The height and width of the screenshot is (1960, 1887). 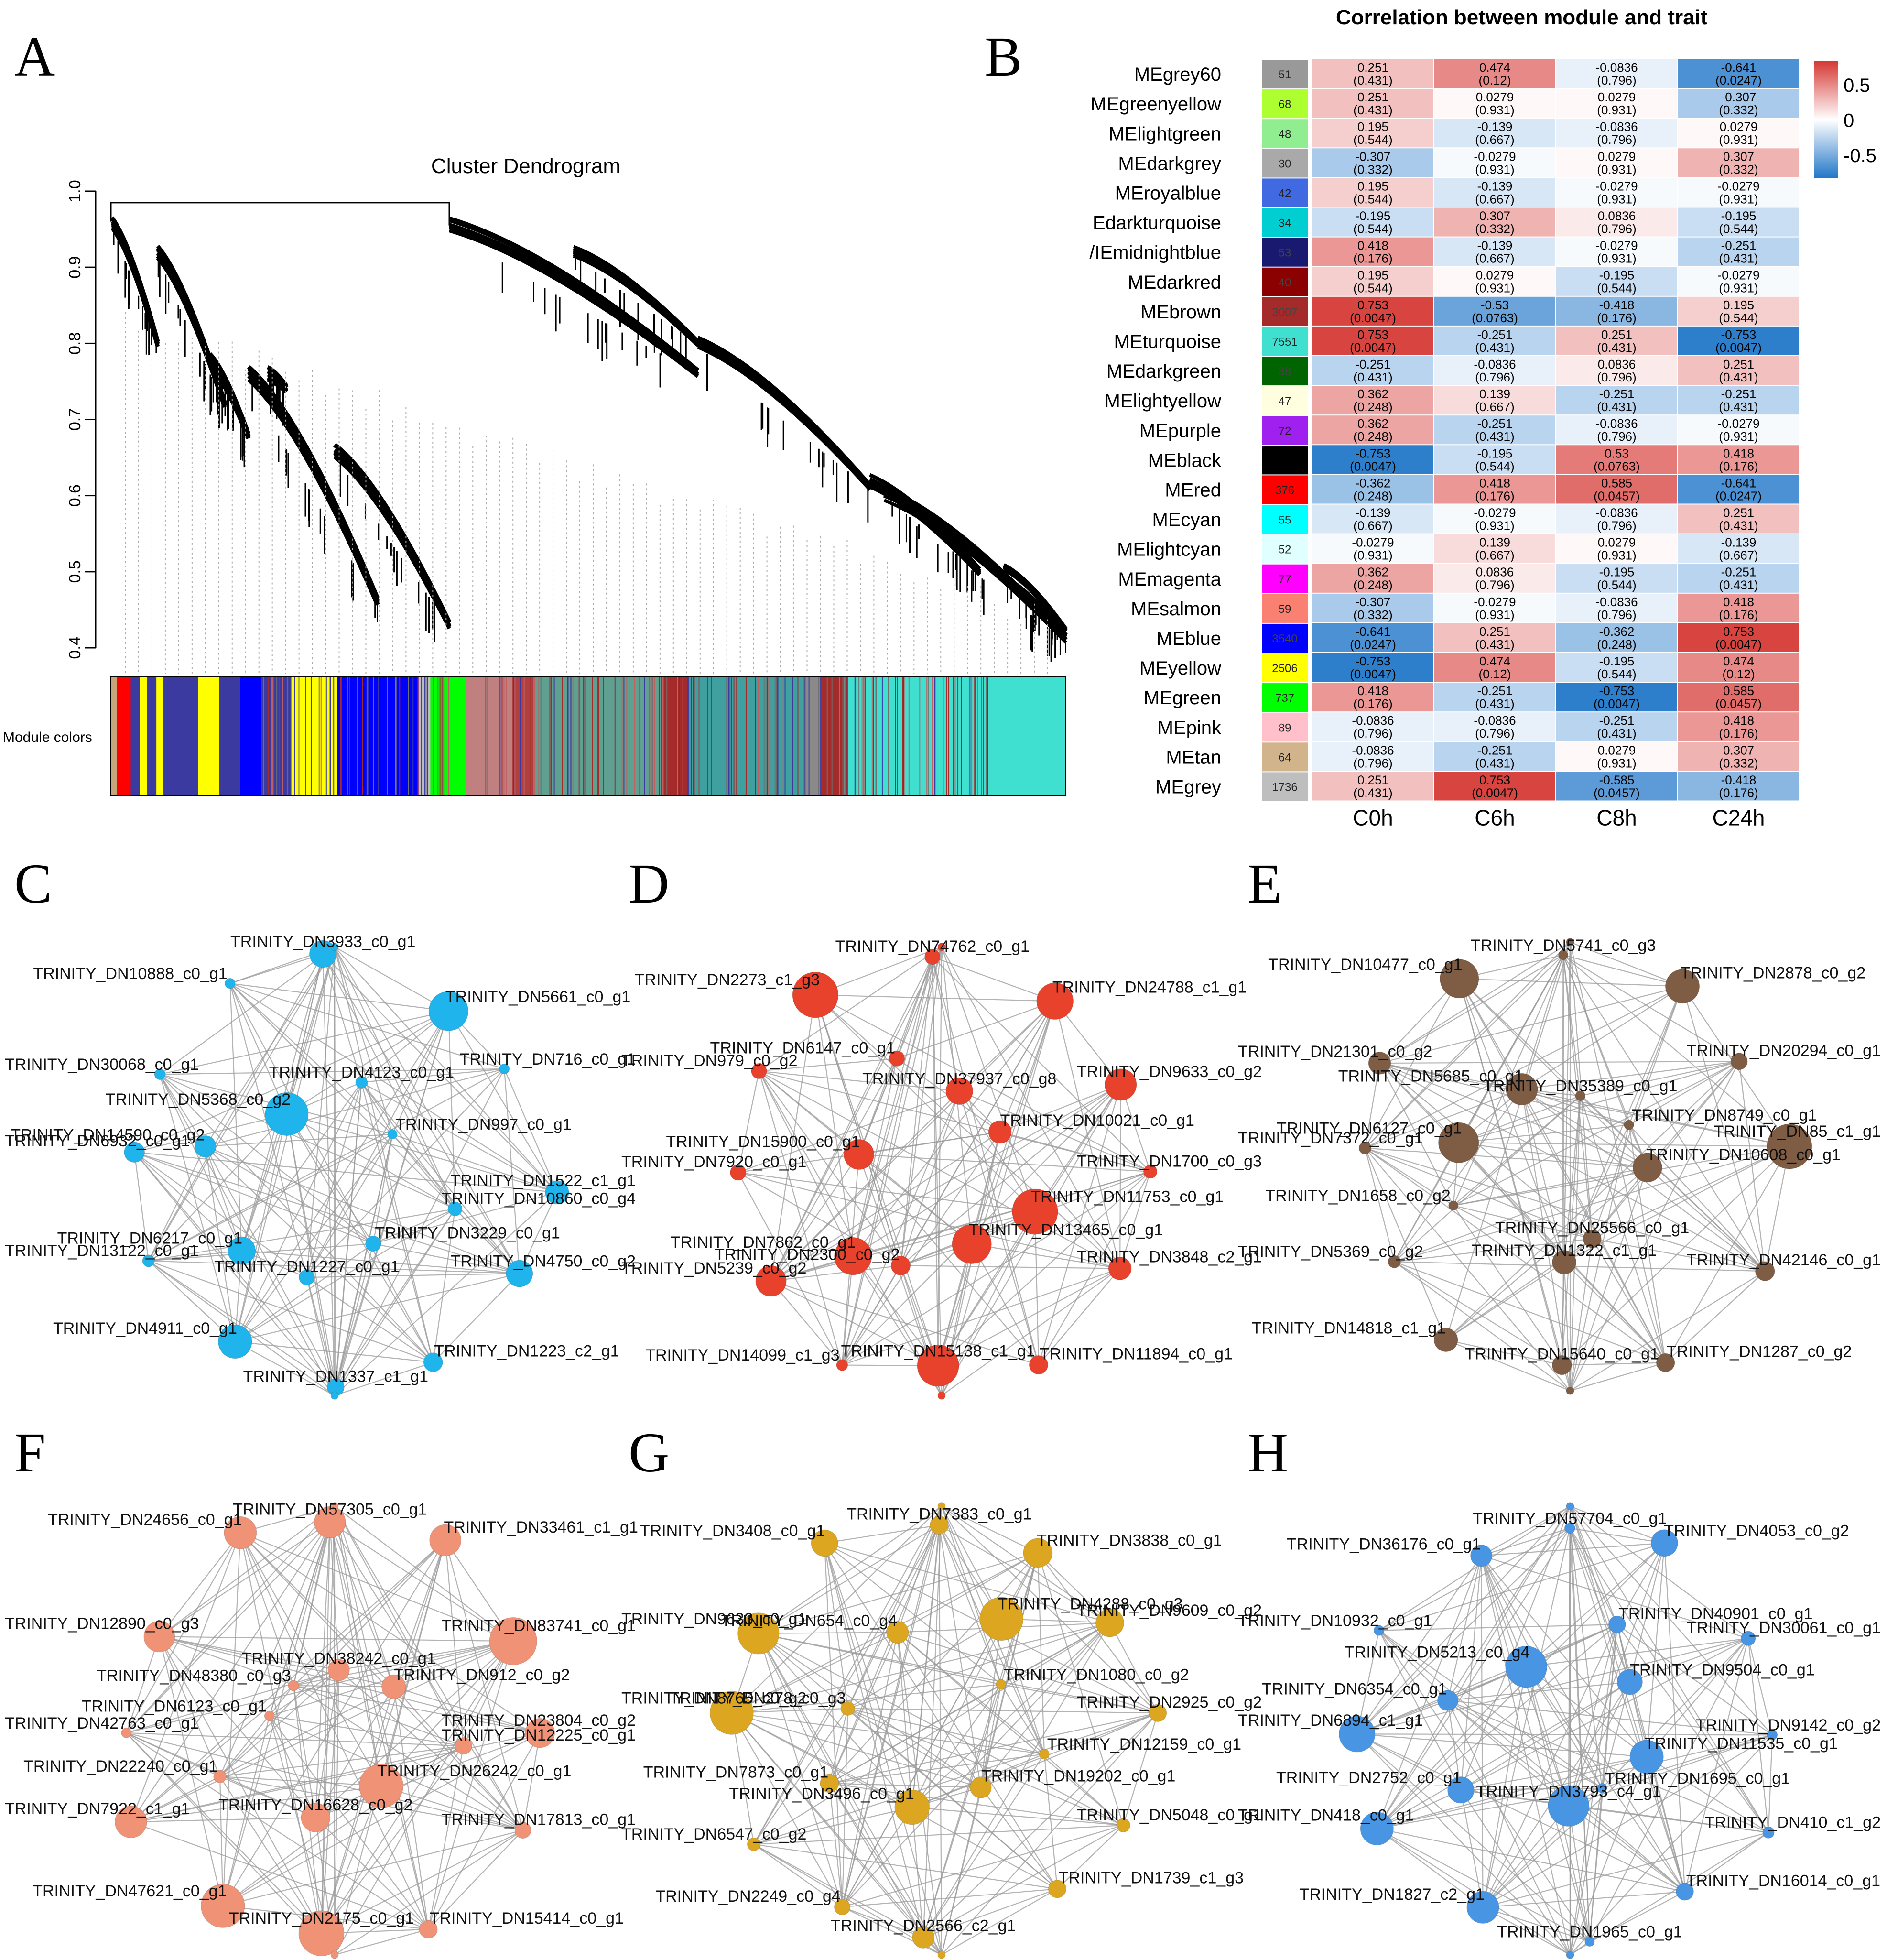 I want to click on gene-label: TRINITY_DN1827_c2_g1, so click(x=1391, y=1894).